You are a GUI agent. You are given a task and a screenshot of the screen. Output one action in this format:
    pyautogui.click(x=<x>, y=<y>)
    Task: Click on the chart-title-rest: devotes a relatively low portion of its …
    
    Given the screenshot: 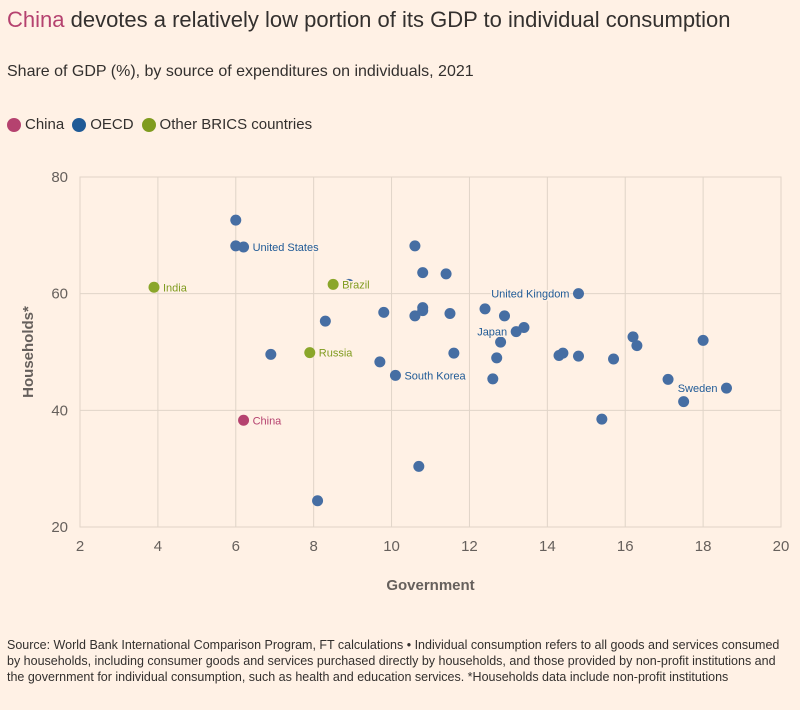 What is the action you would take?
    pyautogui.click(x=397, y=19)
    